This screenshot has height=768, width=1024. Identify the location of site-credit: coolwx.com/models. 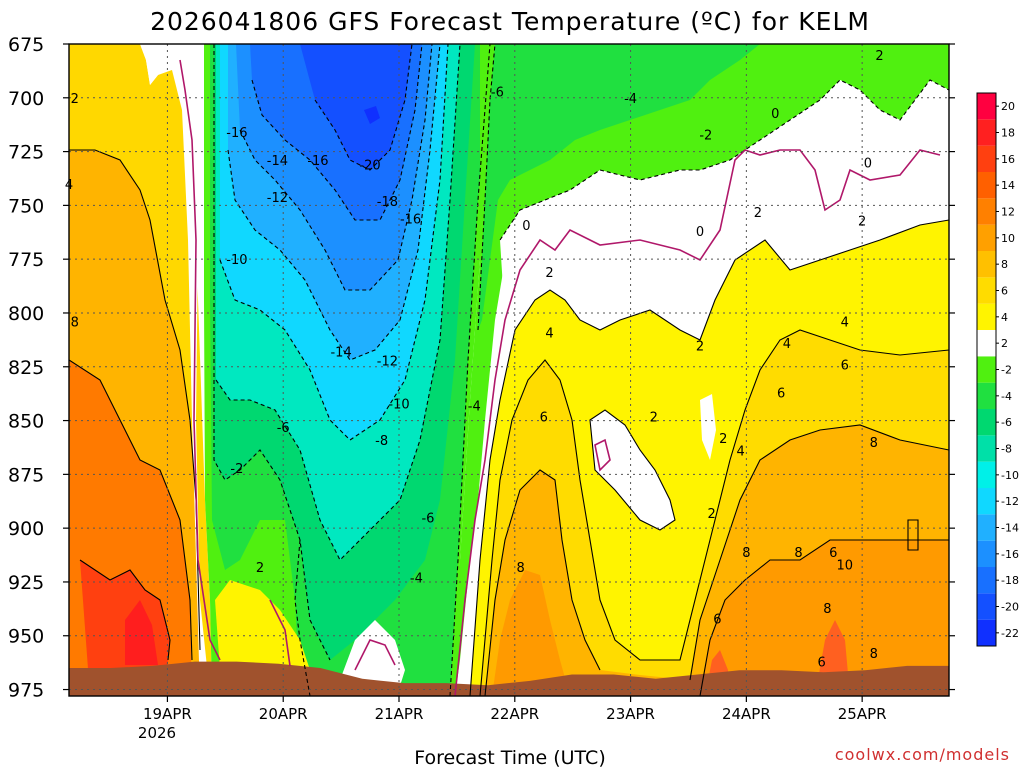
(922, 754).